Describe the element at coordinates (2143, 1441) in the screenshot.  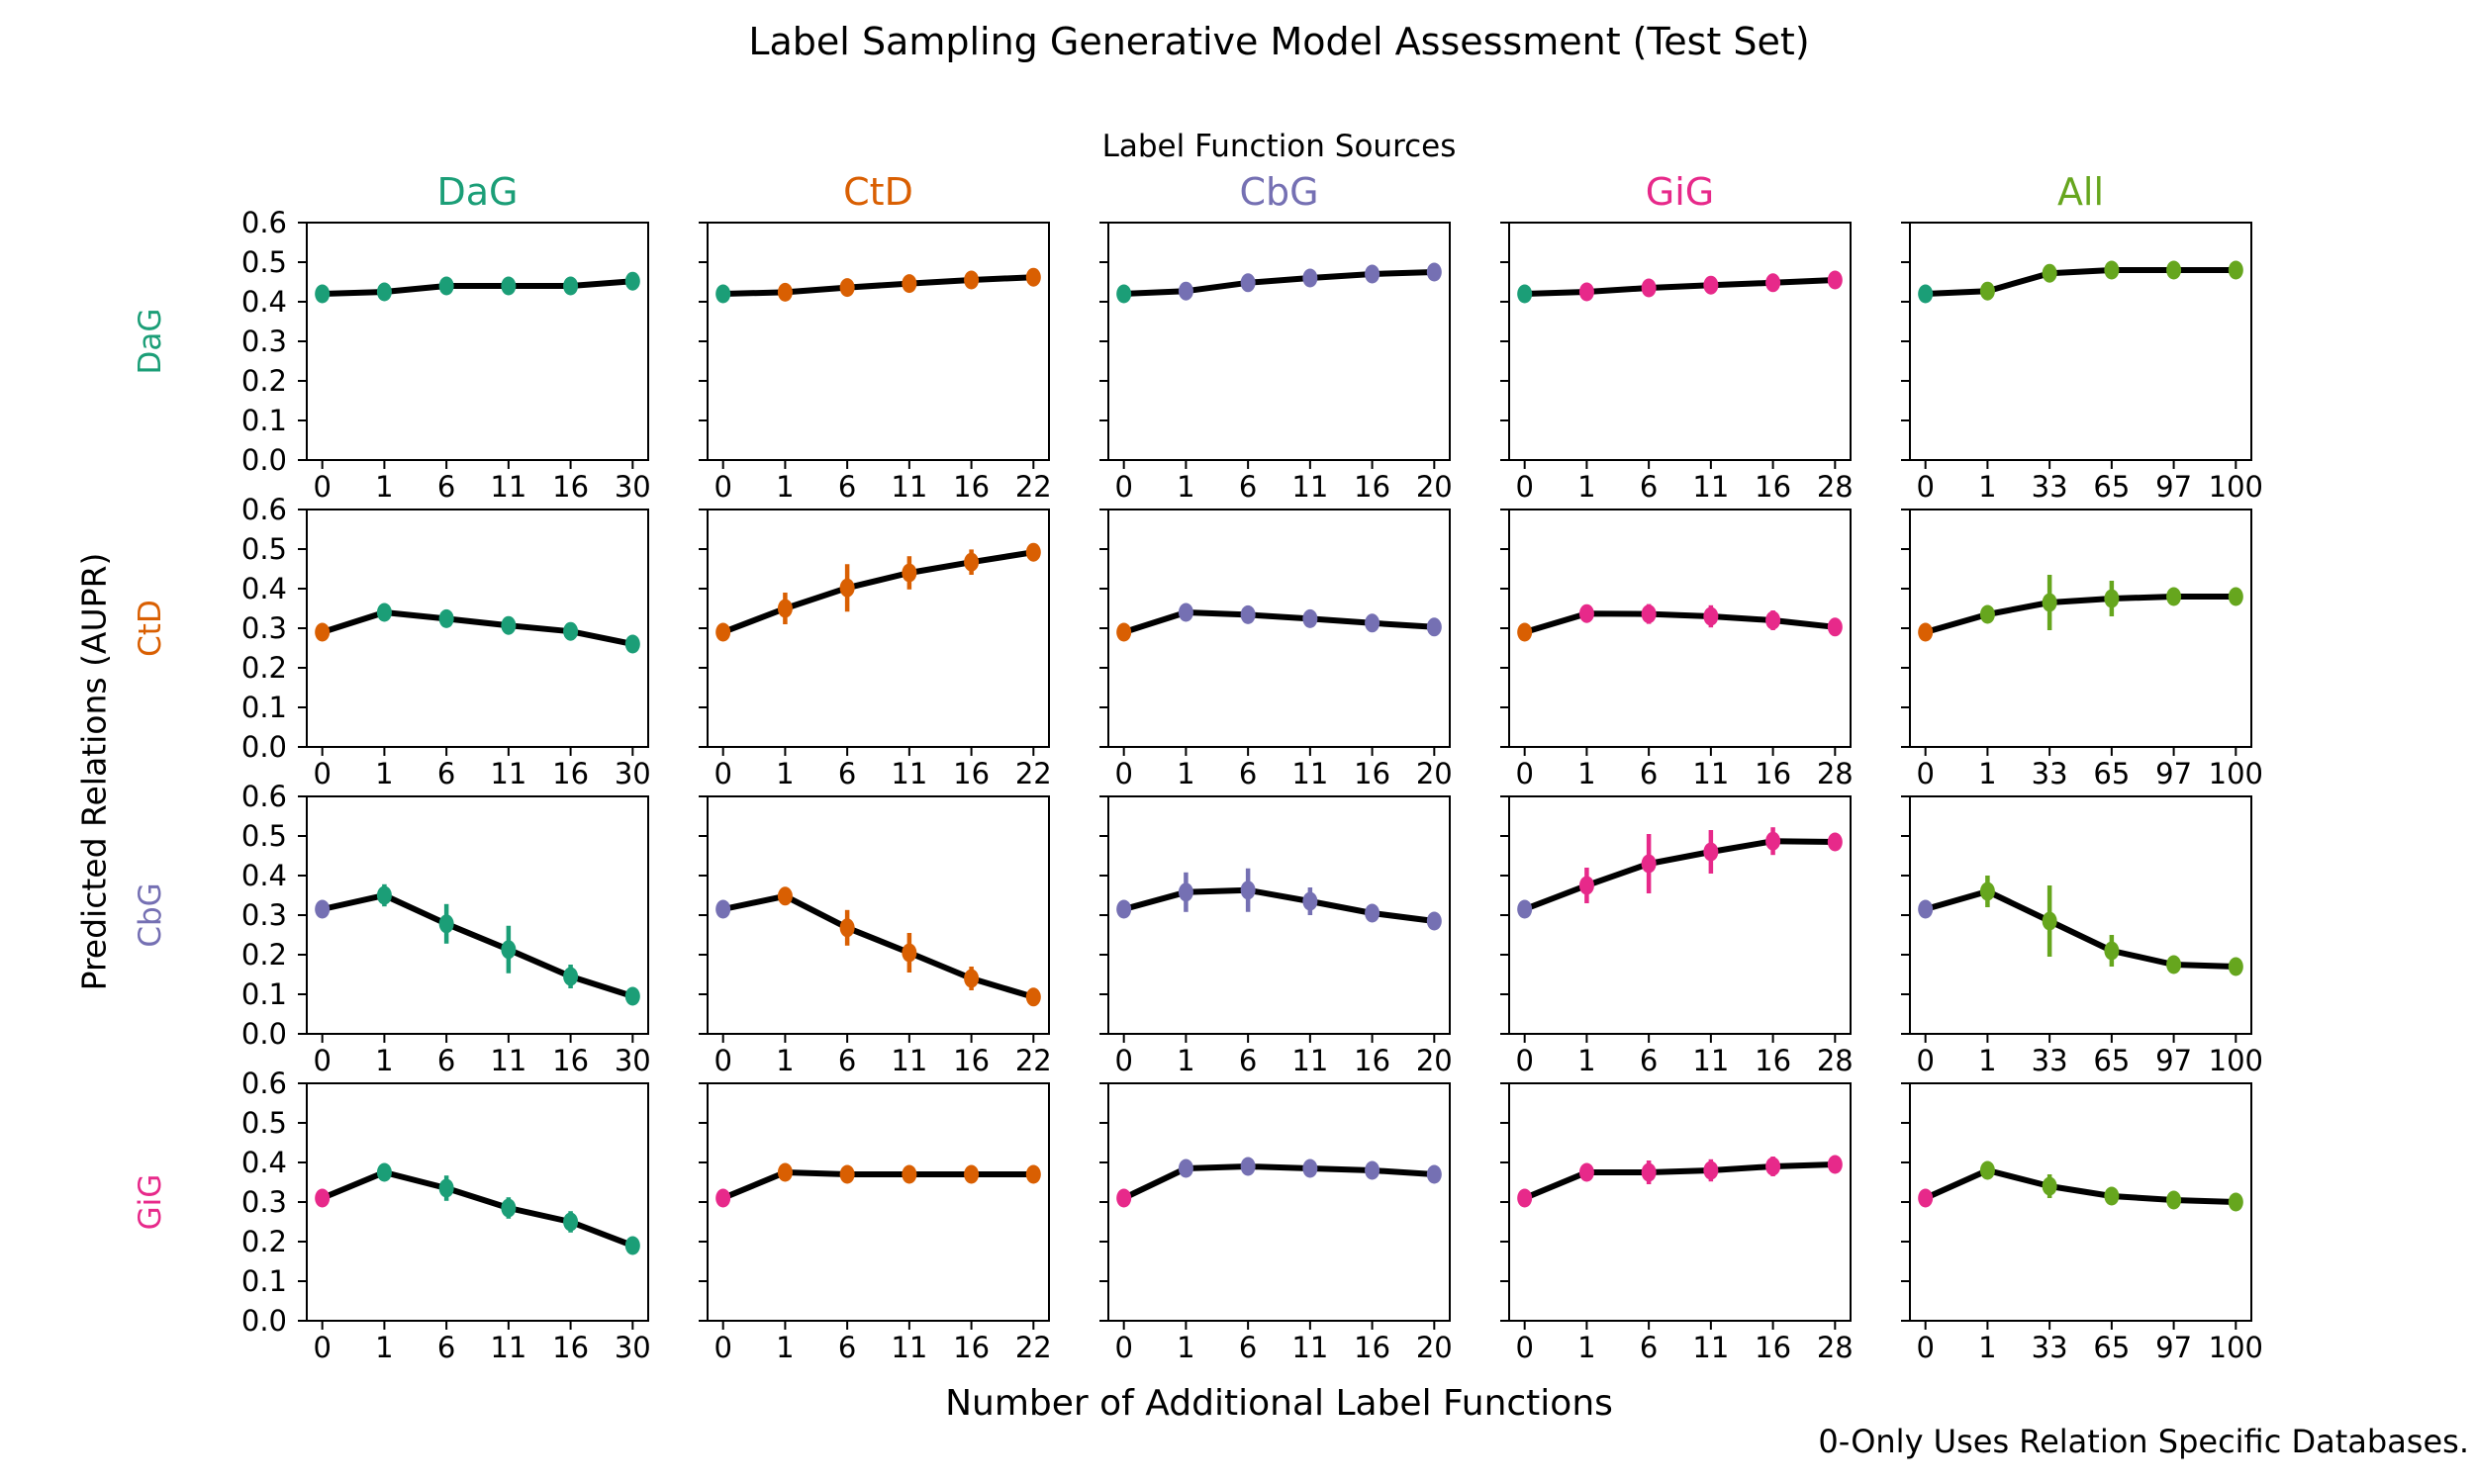
I see `footnote: 0-Only Uses Relation Specific Databases.` at that location.